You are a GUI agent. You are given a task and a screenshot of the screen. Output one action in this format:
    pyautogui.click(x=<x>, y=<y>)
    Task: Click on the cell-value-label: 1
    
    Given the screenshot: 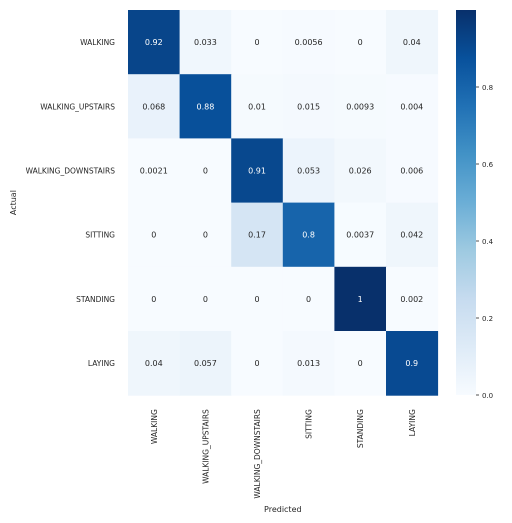 What is the action you would take?
    pyautogui.click(x=360, y=299)
    